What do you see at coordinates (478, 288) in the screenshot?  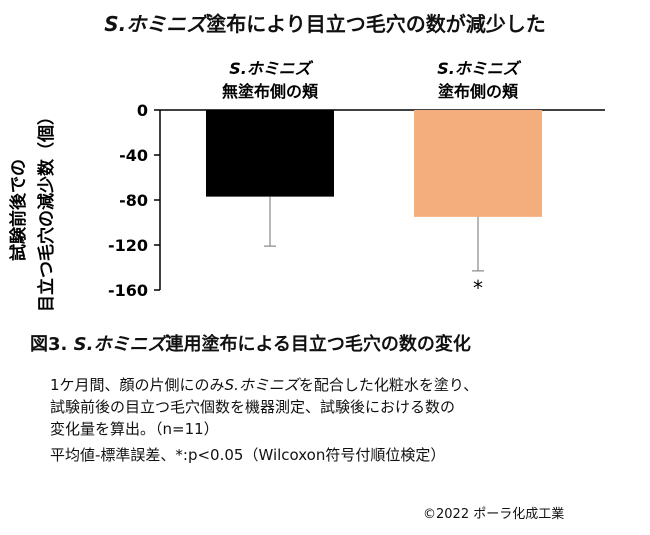 I see `significance-marker: *` at bounding box center [478, 288].